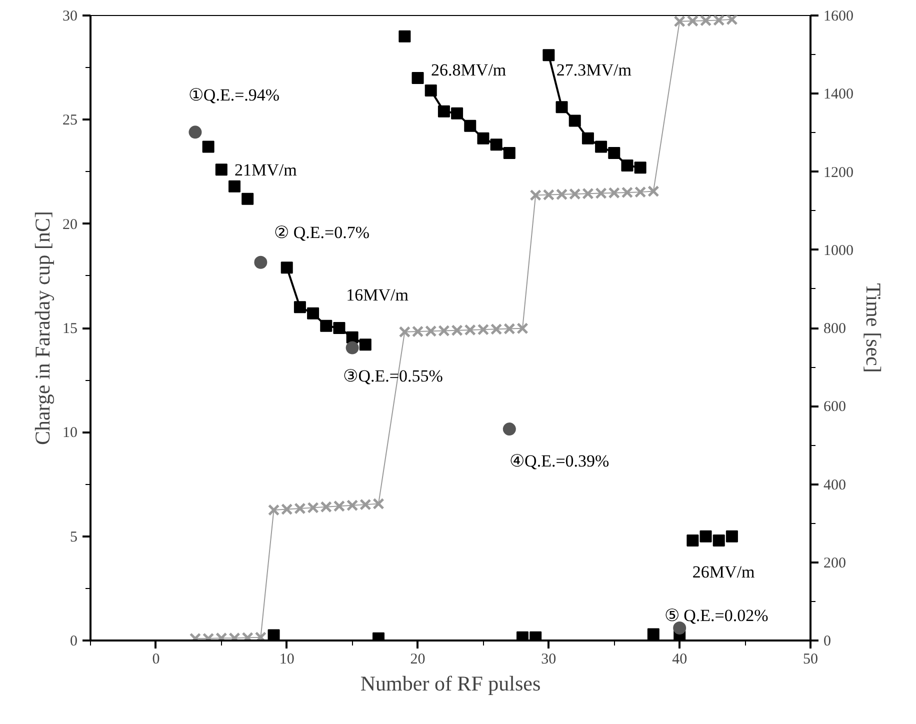  Describe the element at coordinates (393, 376) in the screenshot. I see `annotation: ③Q.E.=0.55%` at that location.